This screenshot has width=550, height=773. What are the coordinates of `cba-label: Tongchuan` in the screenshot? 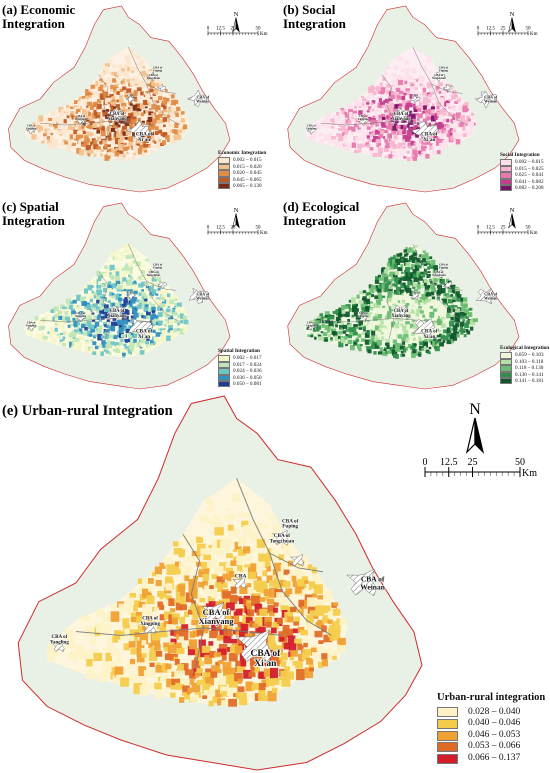 It's located at (439, 275).